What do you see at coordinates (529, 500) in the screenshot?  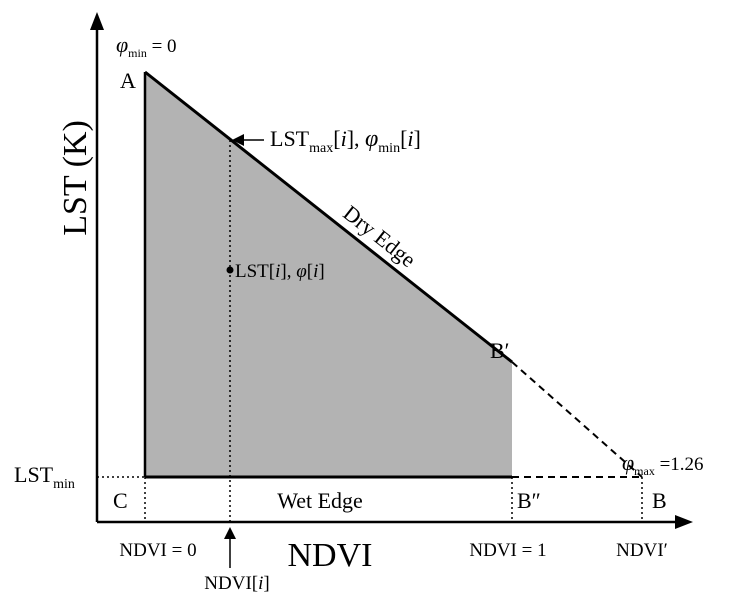 I see `point-label-b-double-prime: B″` at bounding box center [529, 500].